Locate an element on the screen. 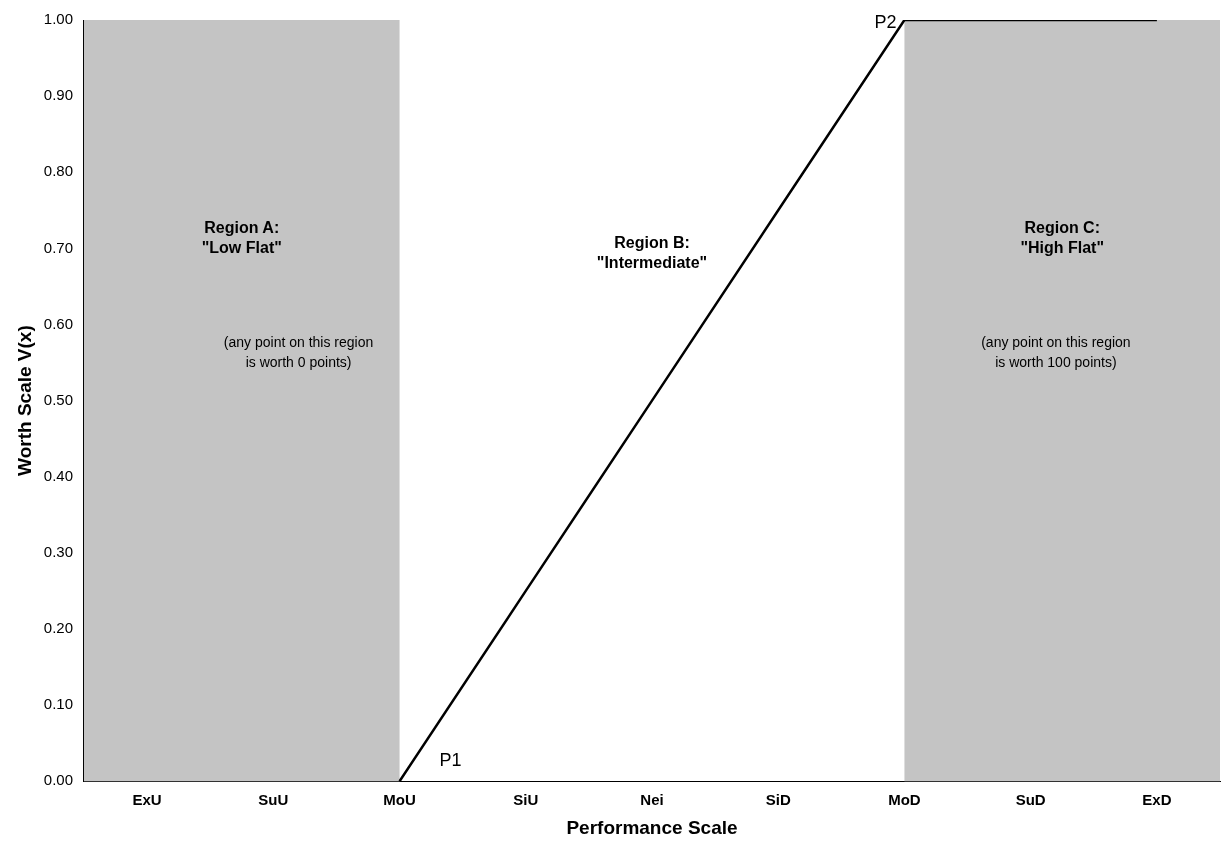 The width and height of the screenshot is (1224, 854). y-tick-label: 0.80 is located at coordinates (58, 171).